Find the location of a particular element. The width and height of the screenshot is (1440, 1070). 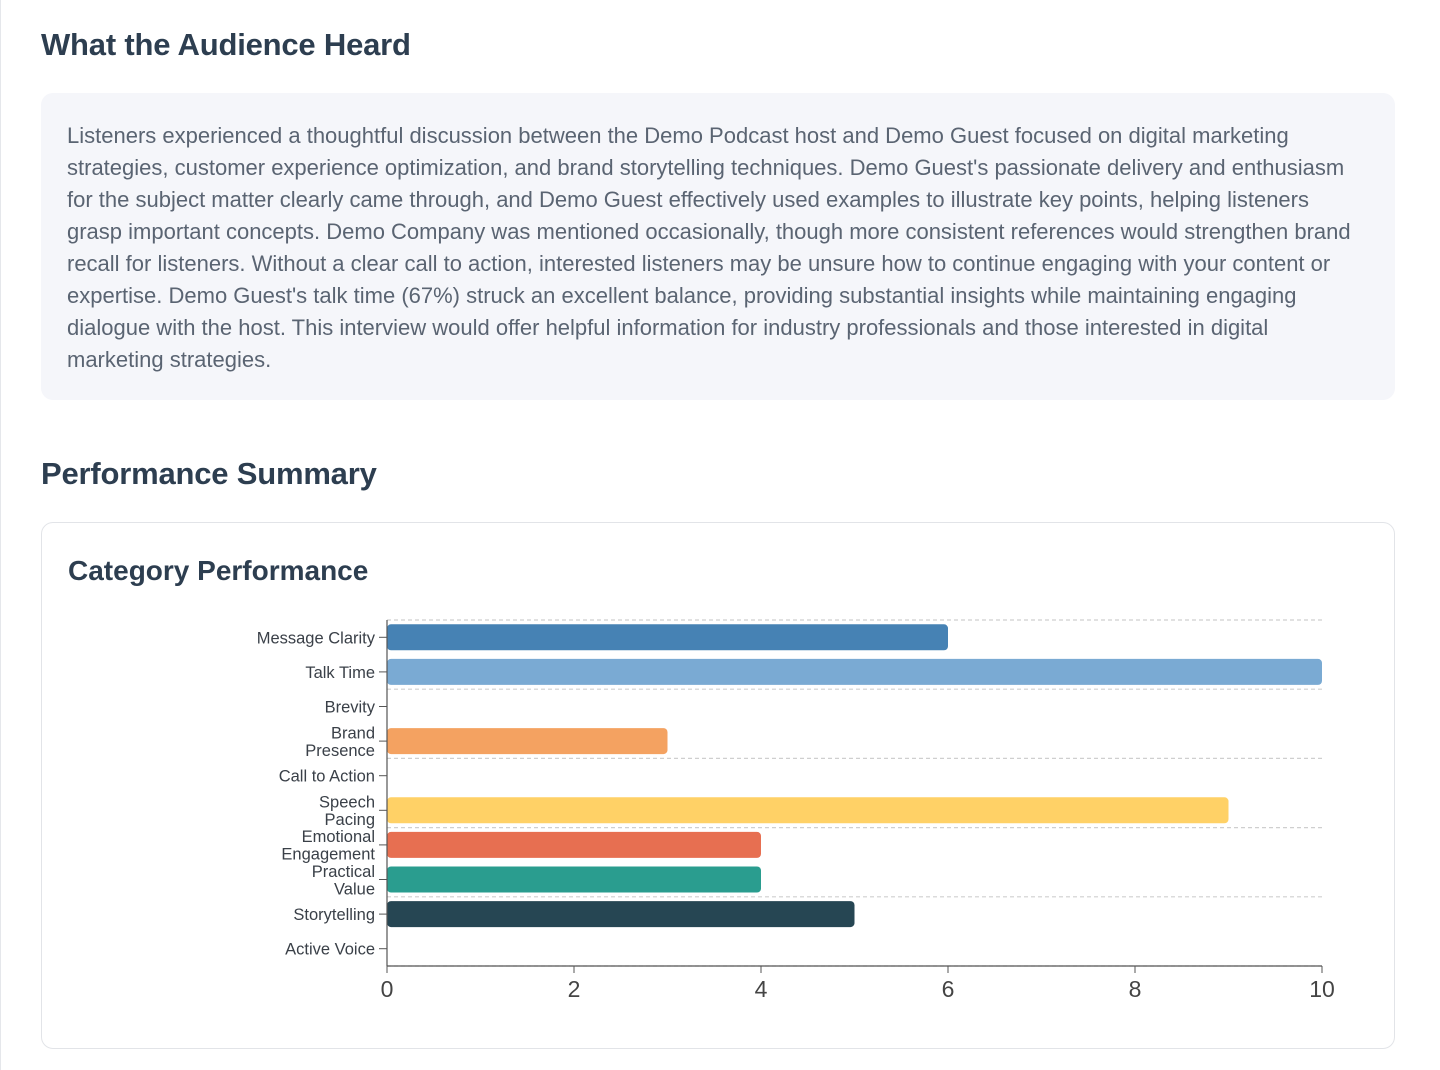

bar-practical-value is located at coordinates (574, 879).